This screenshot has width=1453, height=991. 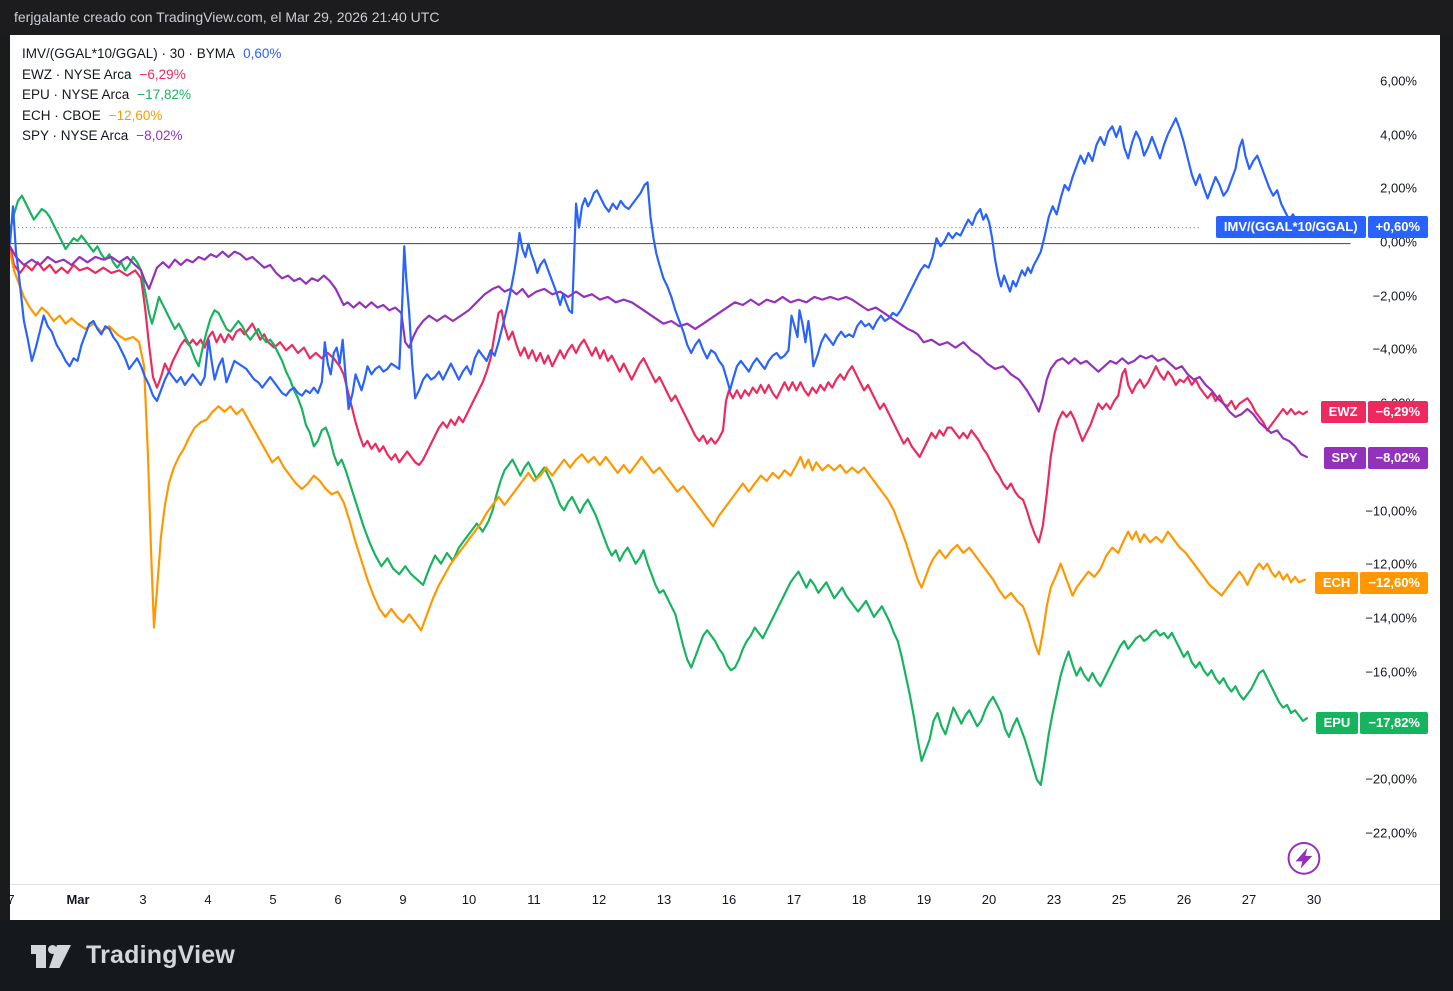 I want to click on time-axis-label: 6, so click(x=338, y=899).